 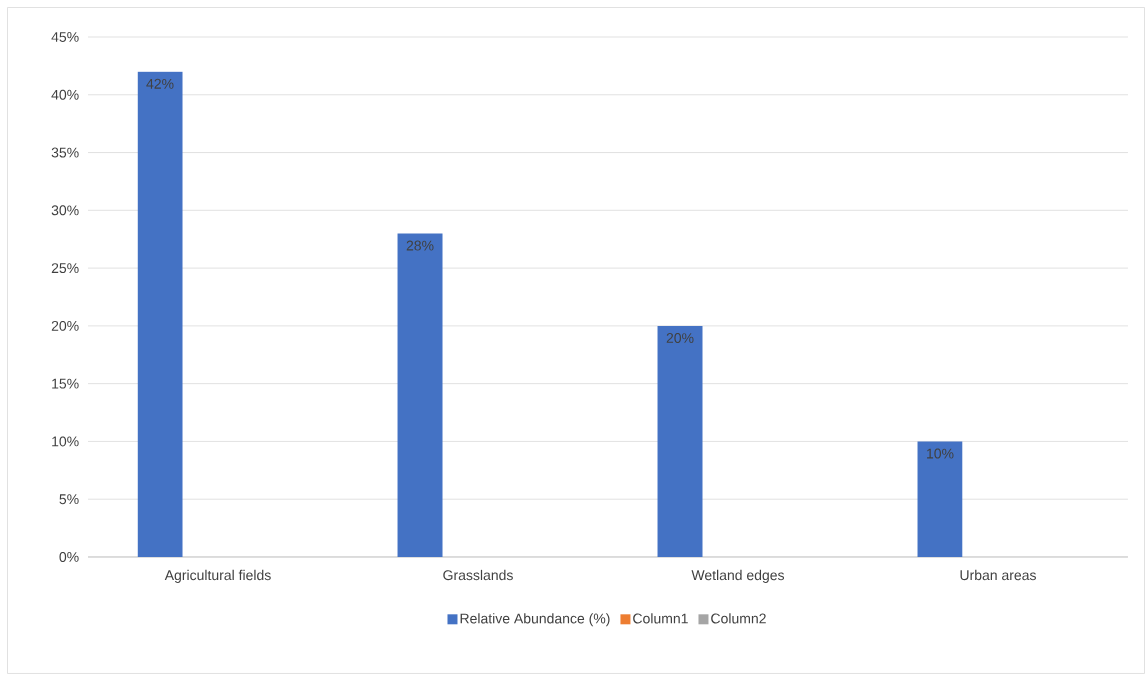 What do you see at coordinates (478, 575) in the screenshot?
I see `x-tick-label: Grasslands` at bounding box center [478, 575].